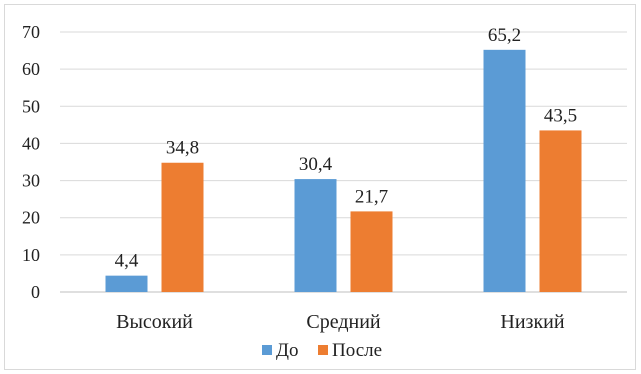 This screenshot has width=641, height=374. What do you see at coordinates (126, 283) in the screenshot?
I see `bar-До-Высокий` at bounding box center [126, 283].